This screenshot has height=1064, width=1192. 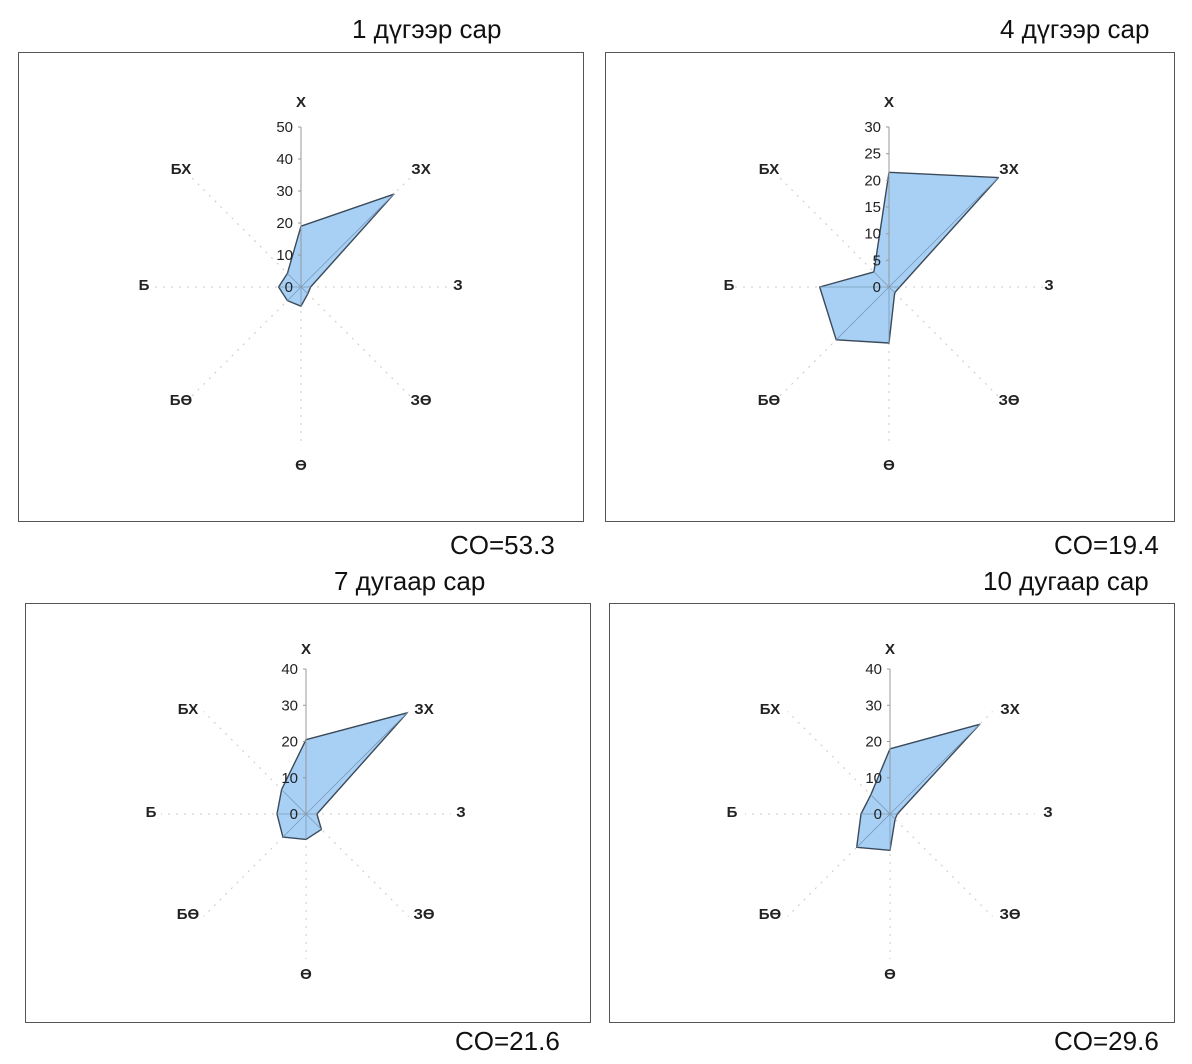 I want to click on tick-label: 25, so click(x=872, y=154).